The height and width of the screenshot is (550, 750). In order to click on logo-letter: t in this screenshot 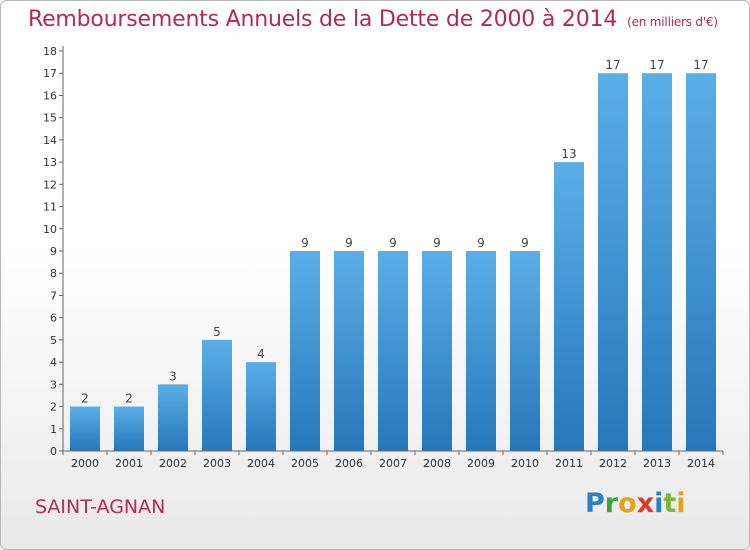, I will do `click(670, 503)`.